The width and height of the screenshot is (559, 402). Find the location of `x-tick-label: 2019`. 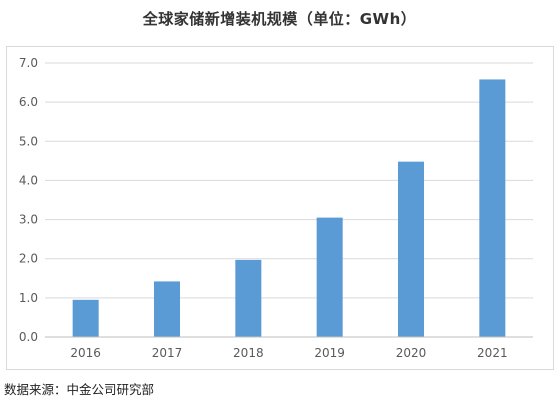

x-tick-label: 2019 is located at coordinates (329, 353).